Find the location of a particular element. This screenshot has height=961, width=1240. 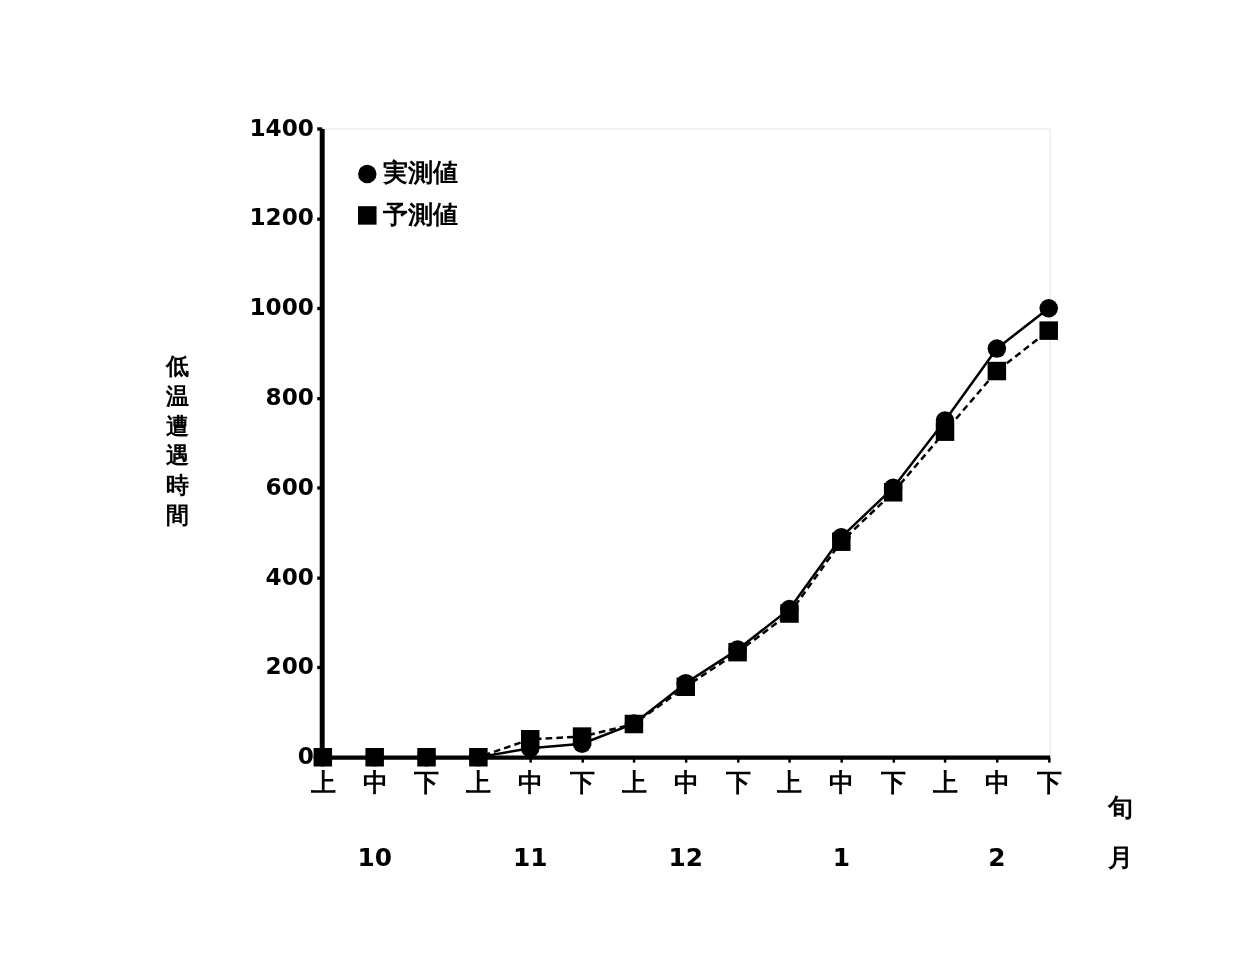

y-axis-title: 低温遭遇時間 is located at coordinates (176, 440).